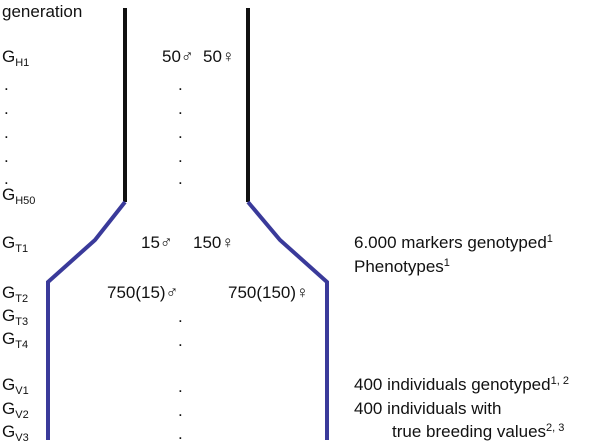  What do you see at coordinates (15, 340) in the screenshot?
I see `generation-label-t4: GT4` at bounding box center [15, 340].